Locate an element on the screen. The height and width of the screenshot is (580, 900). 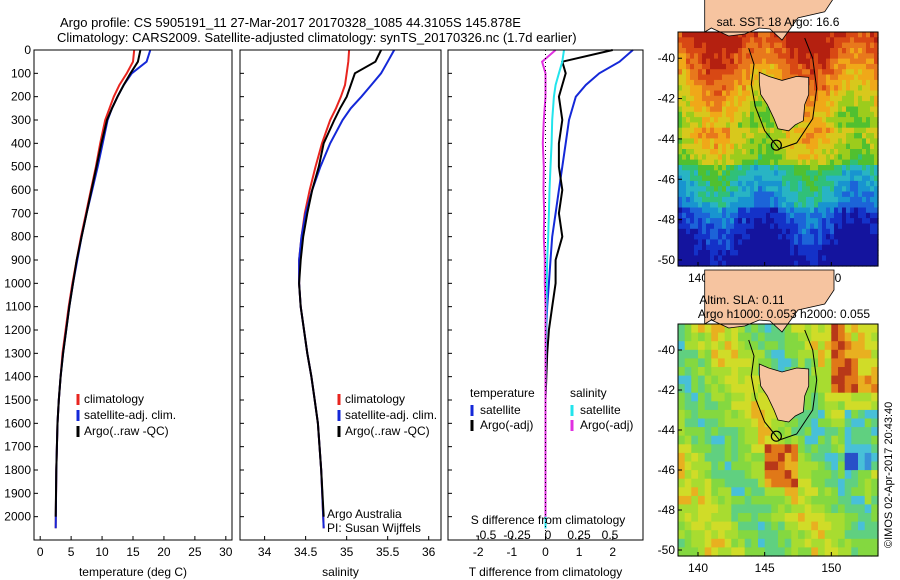
x-axis-label-difference: T difference from climatology is located at coordinates (546, 572).